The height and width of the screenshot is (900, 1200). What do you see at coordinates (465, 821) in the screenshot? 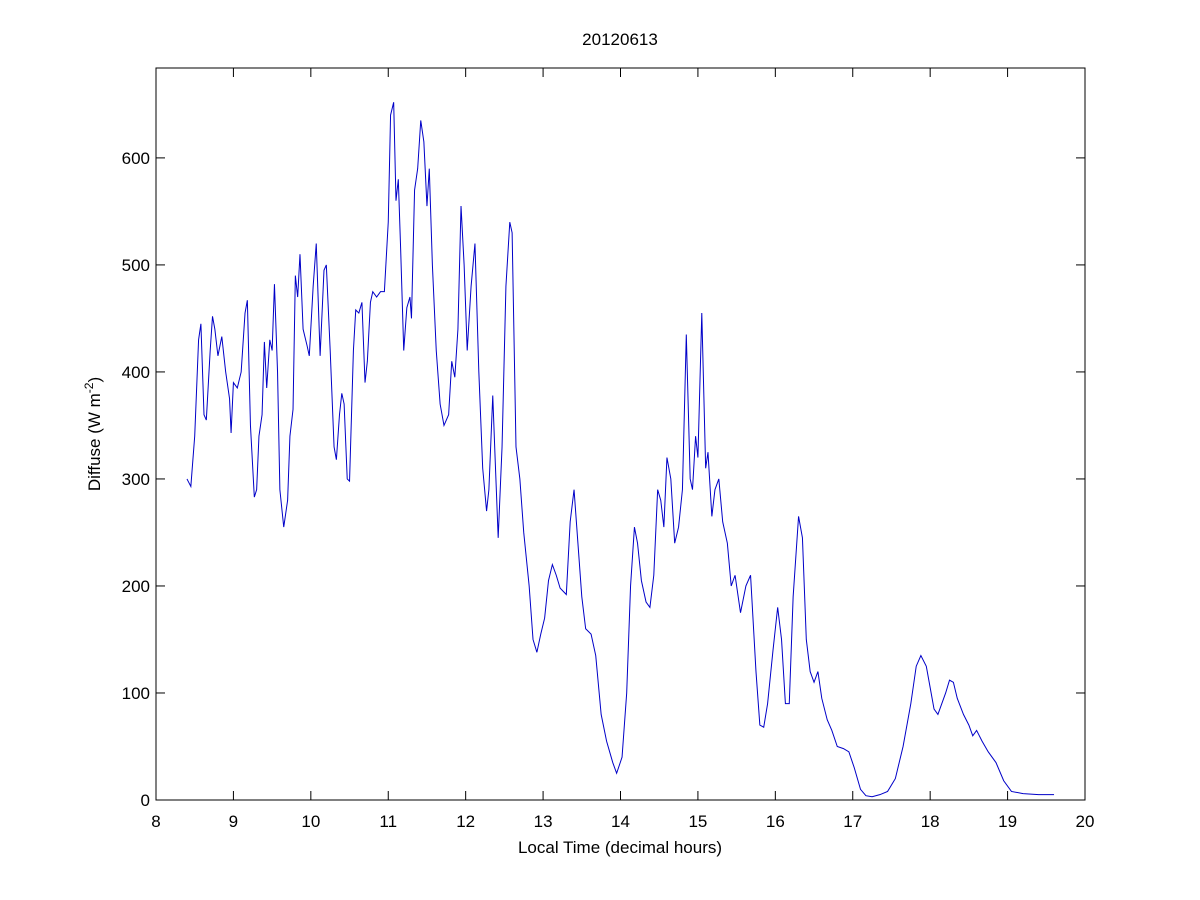
I see `x-tick-label: 12` at bounding box center [465, 821].